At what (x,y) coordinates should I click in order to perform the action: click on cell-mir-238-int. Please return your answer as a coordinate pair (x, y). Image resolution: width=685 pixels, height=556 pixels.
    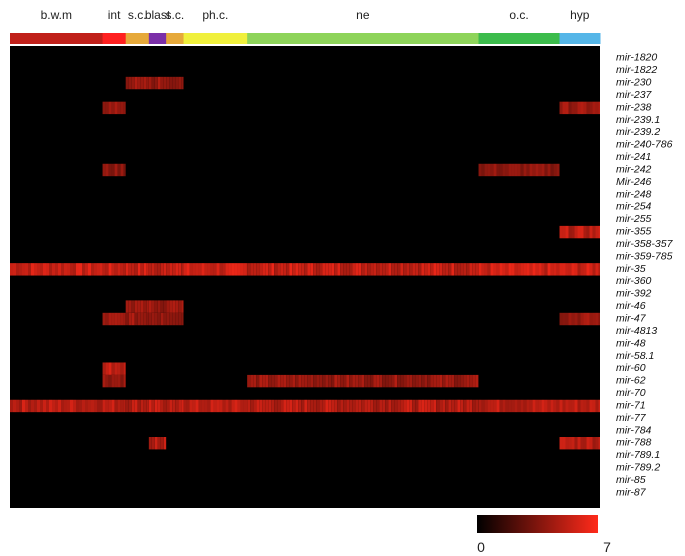
    Looking at the image, I should click on (122, 108).